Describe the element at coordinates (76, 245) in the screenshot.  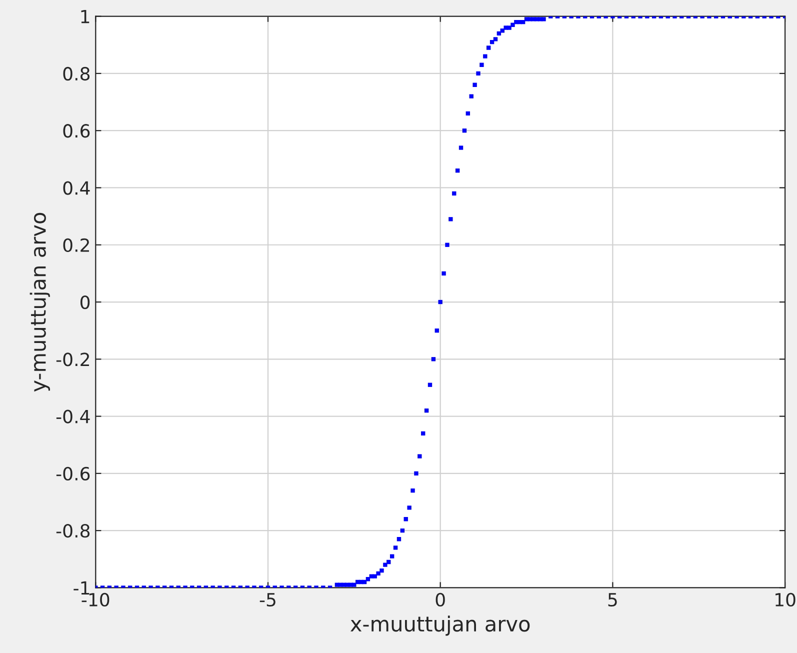
I see `y-tick-label: 0.2` at that location.